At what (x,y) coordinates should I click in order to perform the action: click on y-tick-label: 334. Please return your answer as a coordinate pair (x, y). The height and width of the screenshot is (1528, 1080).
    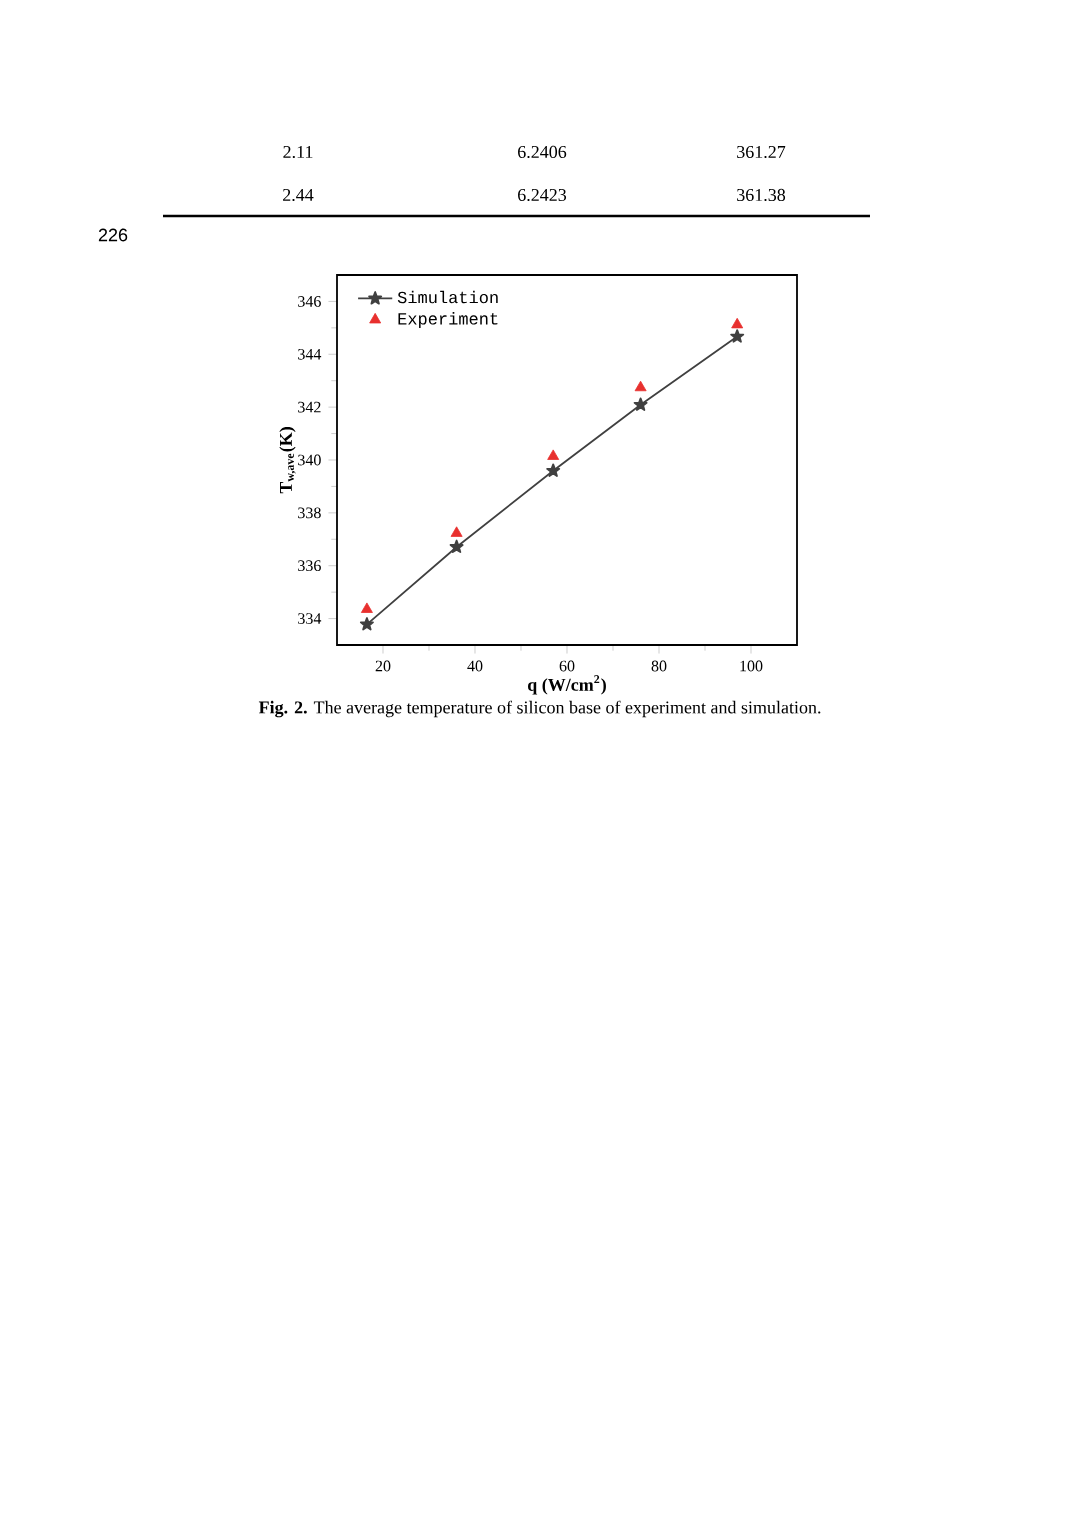
    Looking at the image, I should click on (310, 618).